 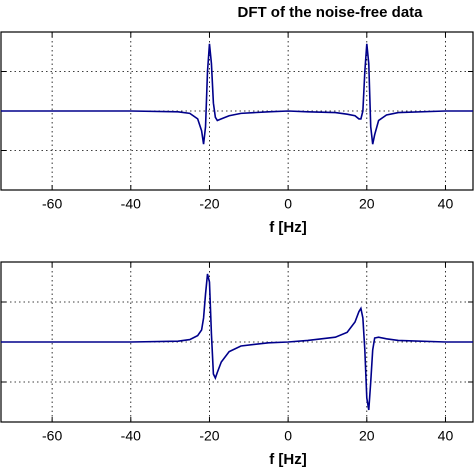 I want to click on chart-title: DFT of the noise-free data, so click(x=330, y=12).